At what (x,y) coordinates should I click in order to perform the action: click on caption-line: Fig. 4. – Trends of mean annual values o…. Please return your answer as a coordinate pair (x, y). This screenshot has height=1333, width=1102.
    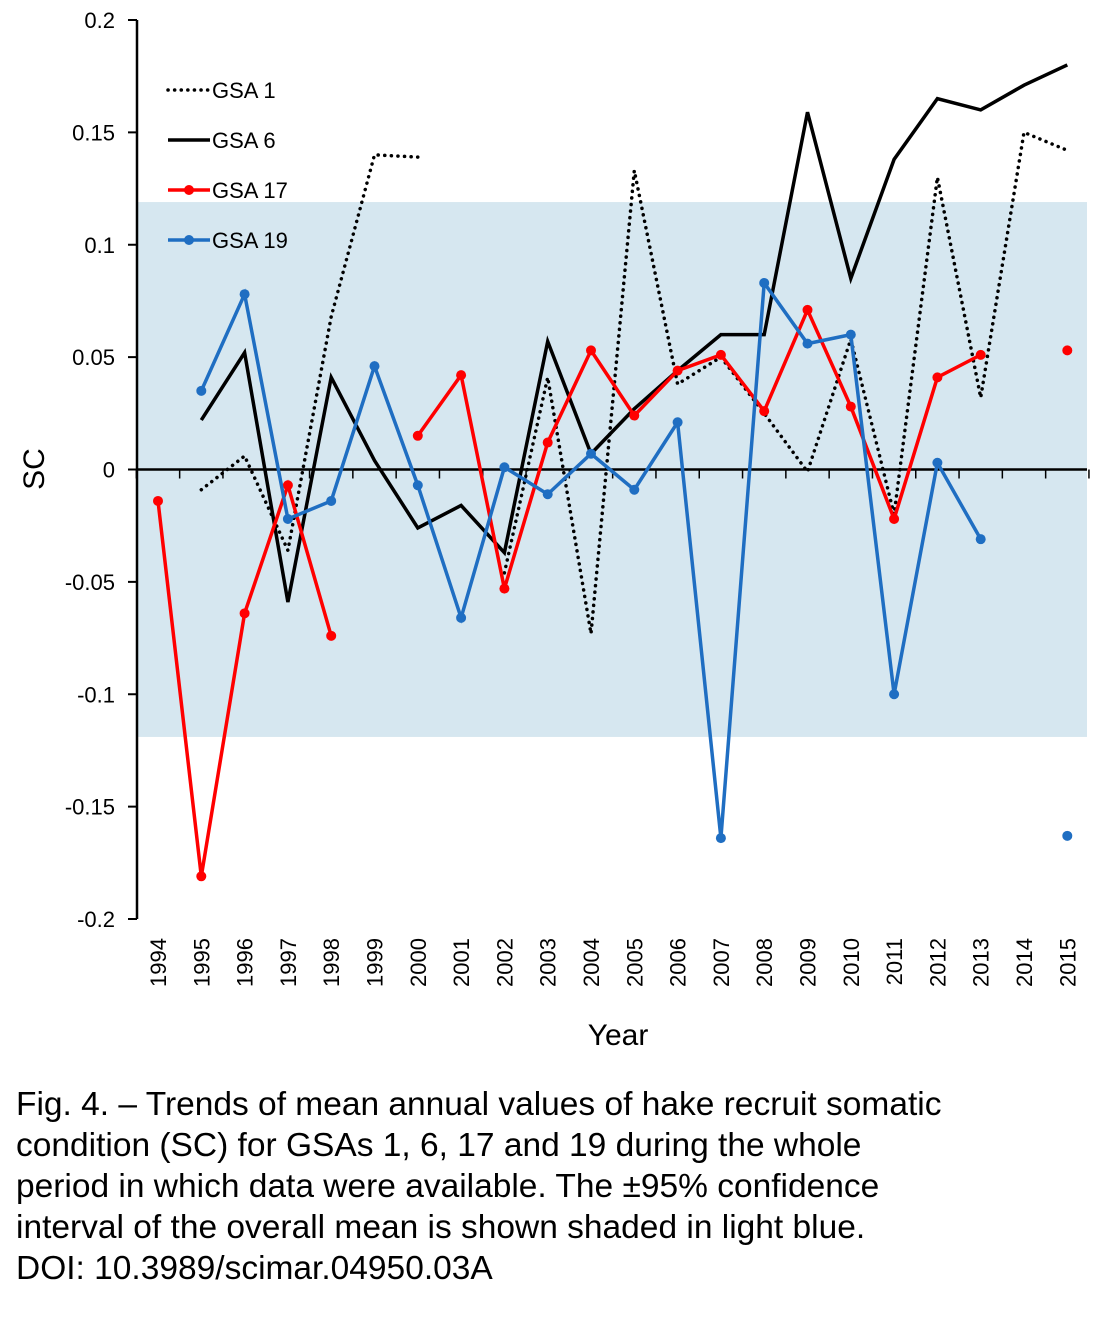
    Looking at the image, I should click on (479, 1104).